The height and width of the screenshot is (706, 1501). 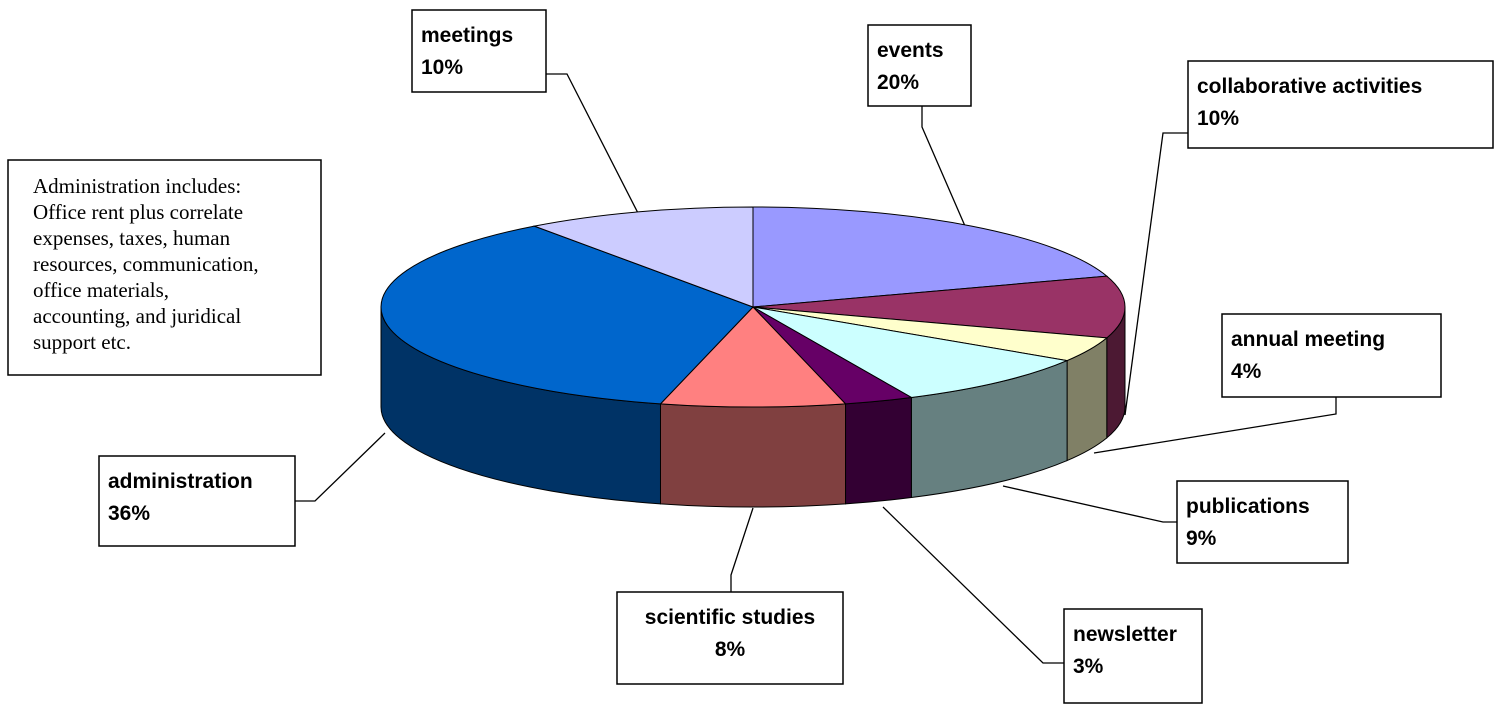 What do you see at coordinates (910, 50) in the screenshot?
I see `slice-label-name: events` at bounding box center [910, 50].